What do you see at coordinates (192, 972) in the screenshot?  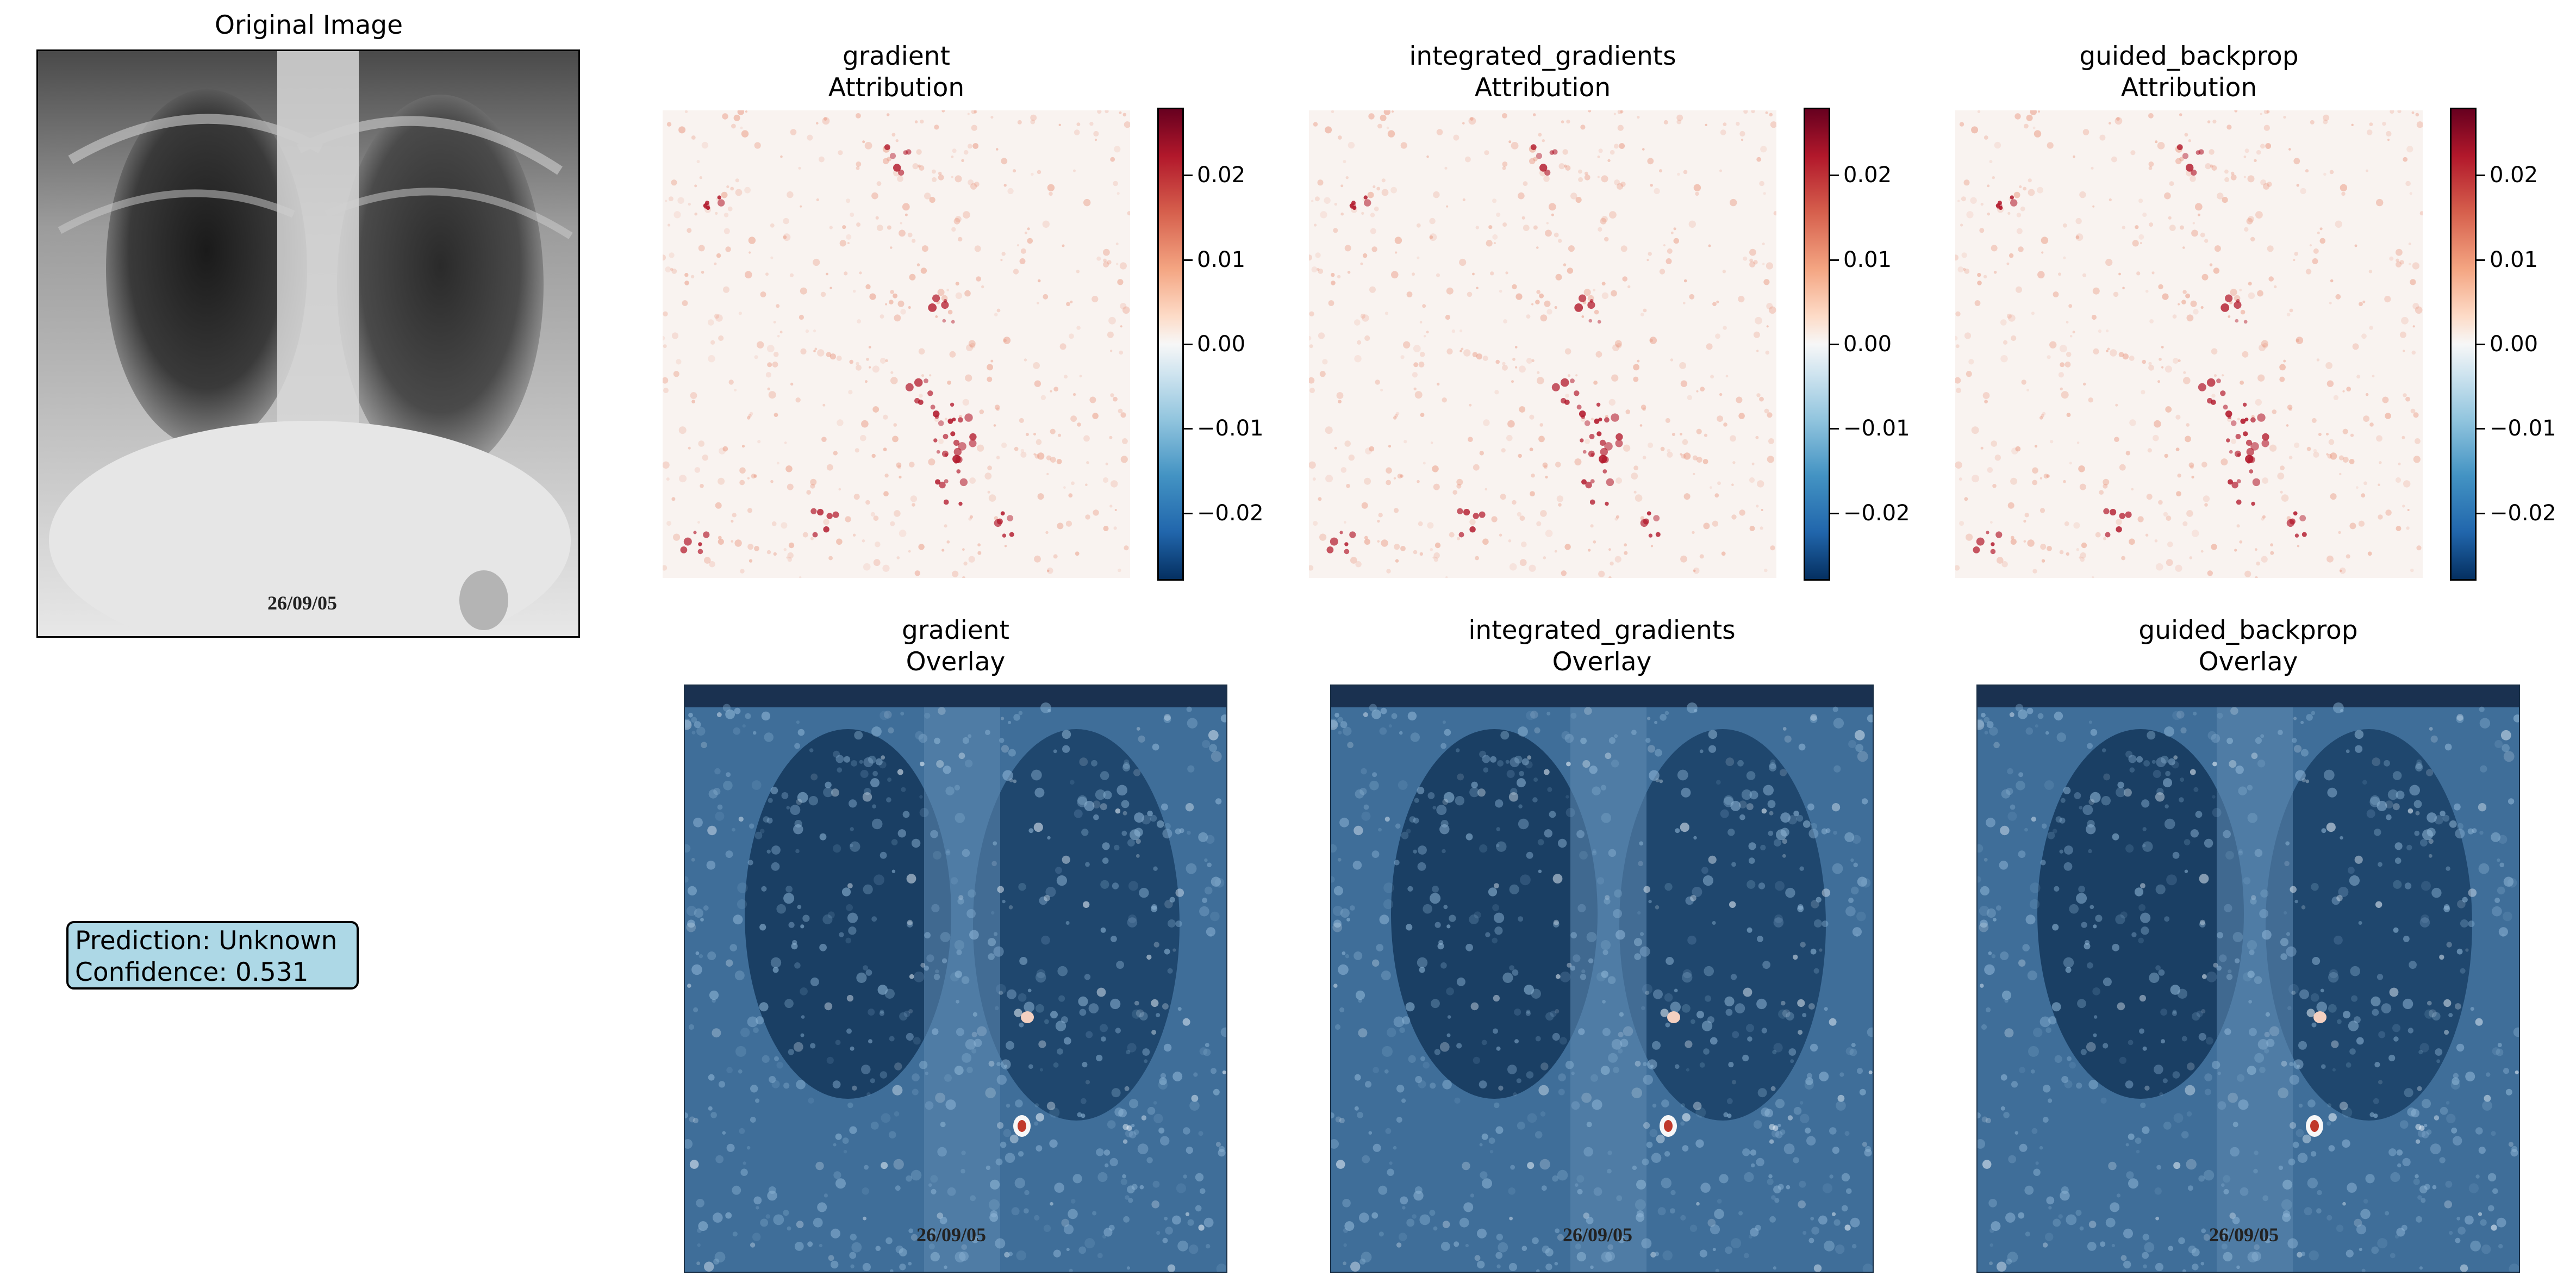 I see `confidence-label: Confidence: 0.531` at bounding box center [192, 972].